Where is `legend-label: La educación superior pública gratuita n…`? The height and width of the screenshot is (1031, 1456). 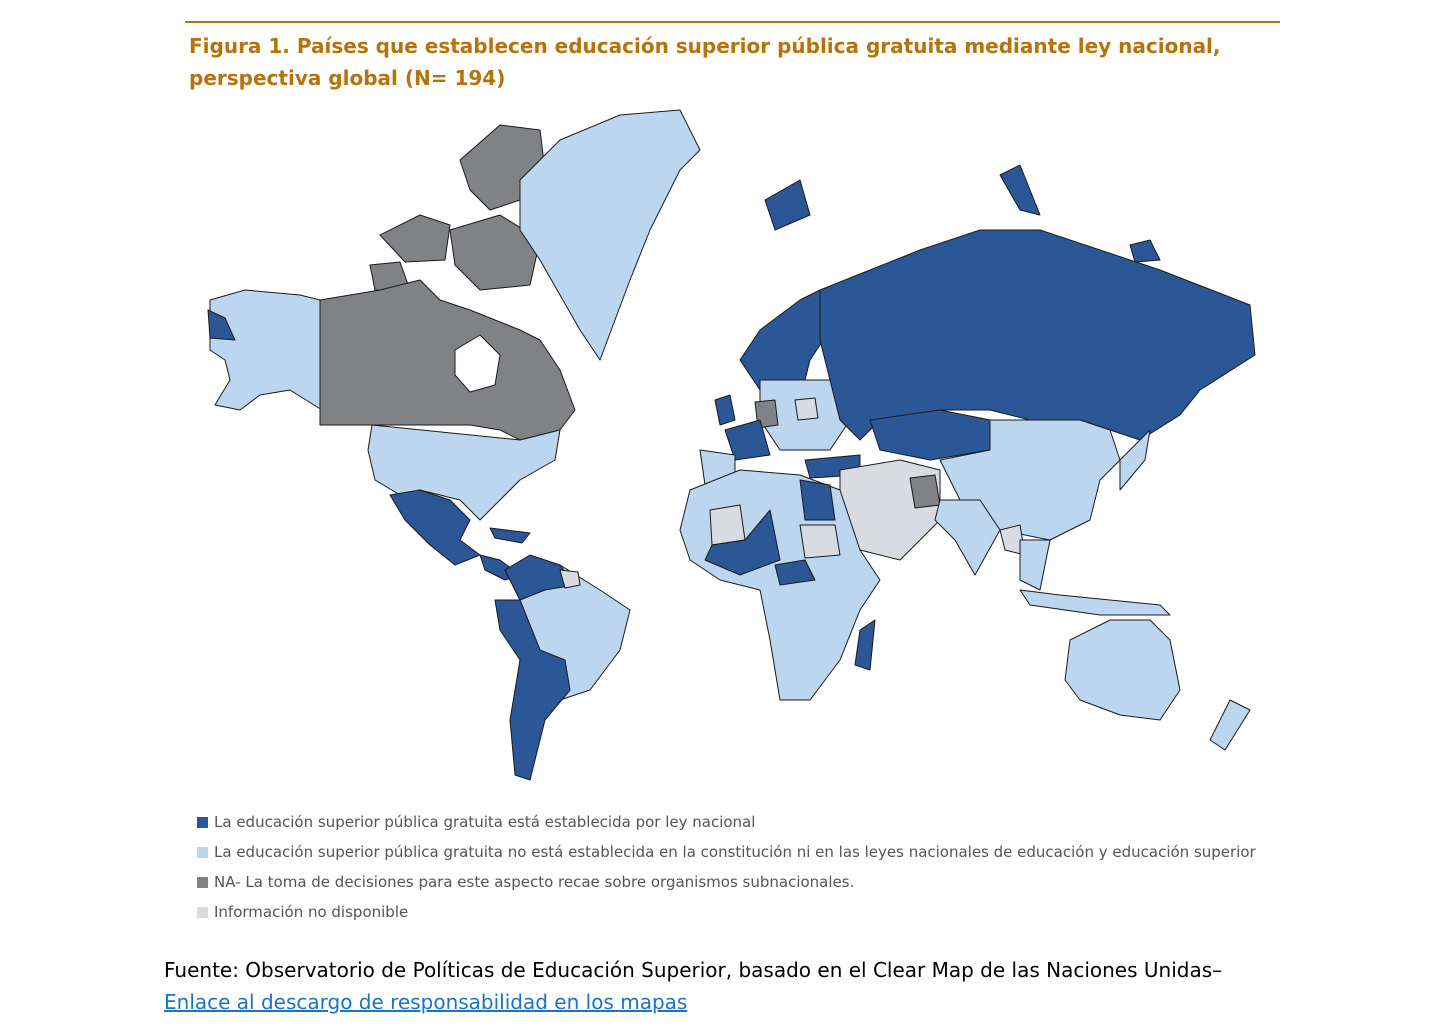 legend-label: La educación superior pública gratuita n… is located at coordinates (735, 852).